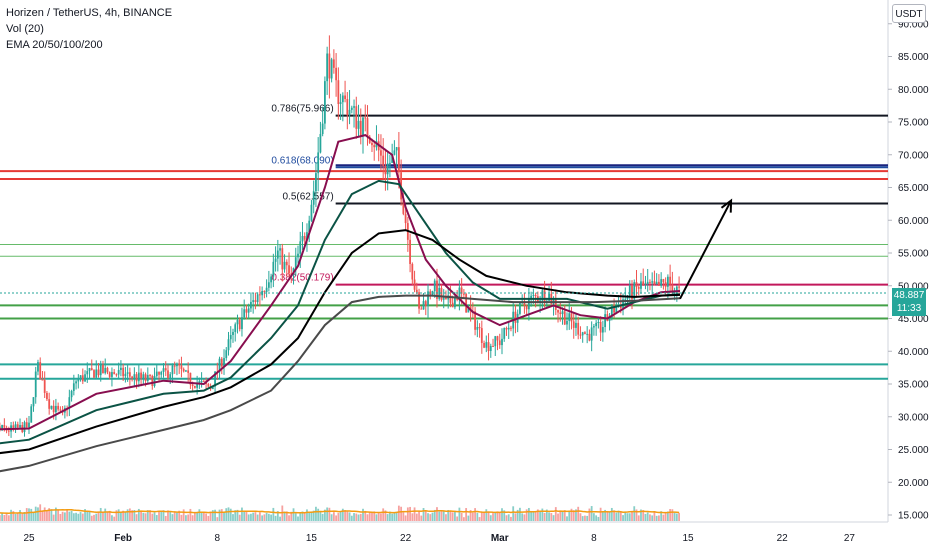  What do you see at coordinates (909, 308) in the screenshot?
I see `countdown-timer: 11:33` at bounding box center [909, 308].